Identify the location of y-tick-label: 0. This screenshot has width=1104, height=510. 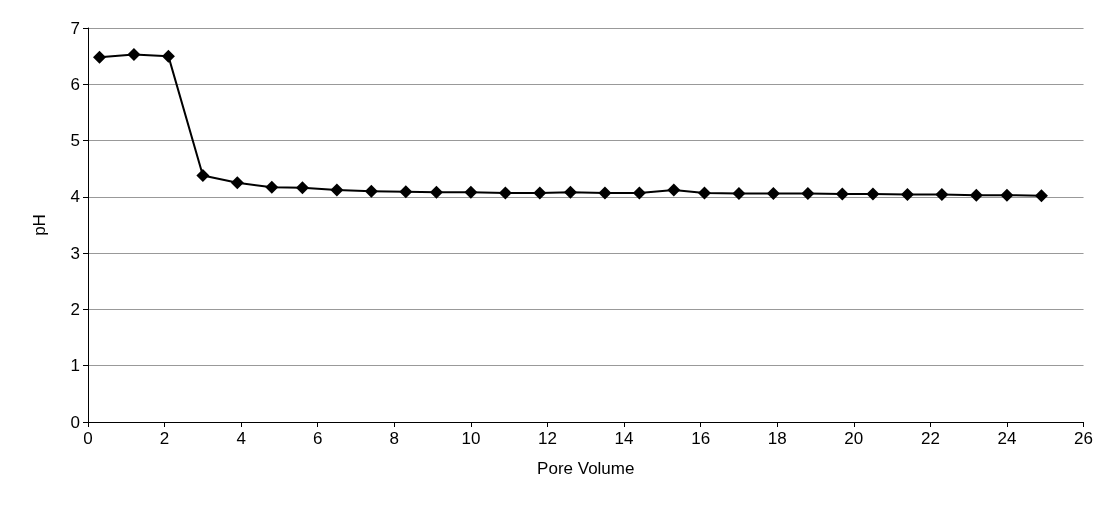
(75, 422).